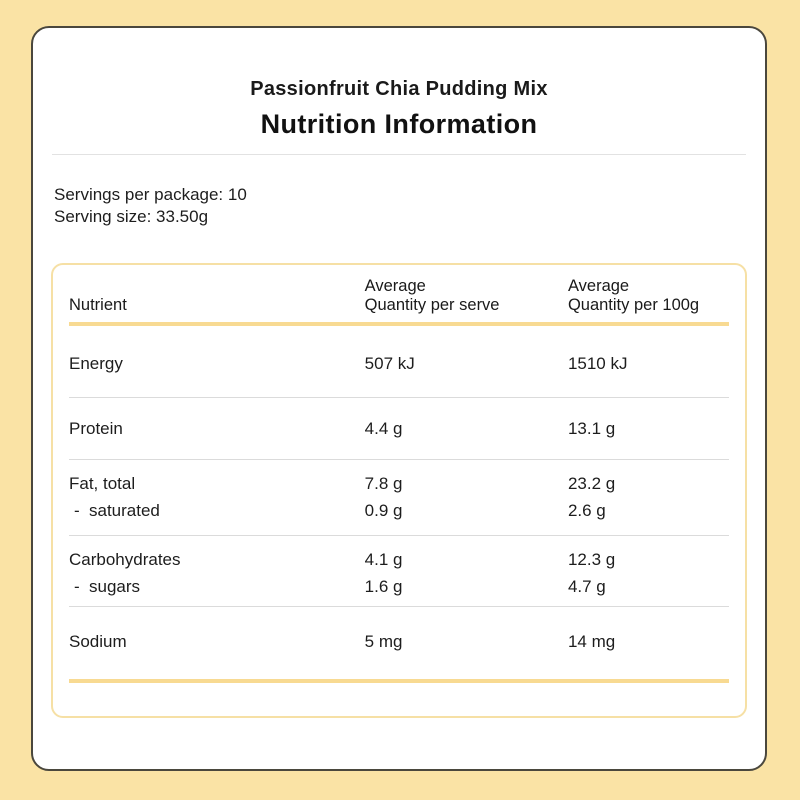 Image resolution: width=800 pixels, height=800 pixels. Describe the element at coordinates (597, 363) in the screenshot. I see `value-per-100g: 1510 kJ` at that location.